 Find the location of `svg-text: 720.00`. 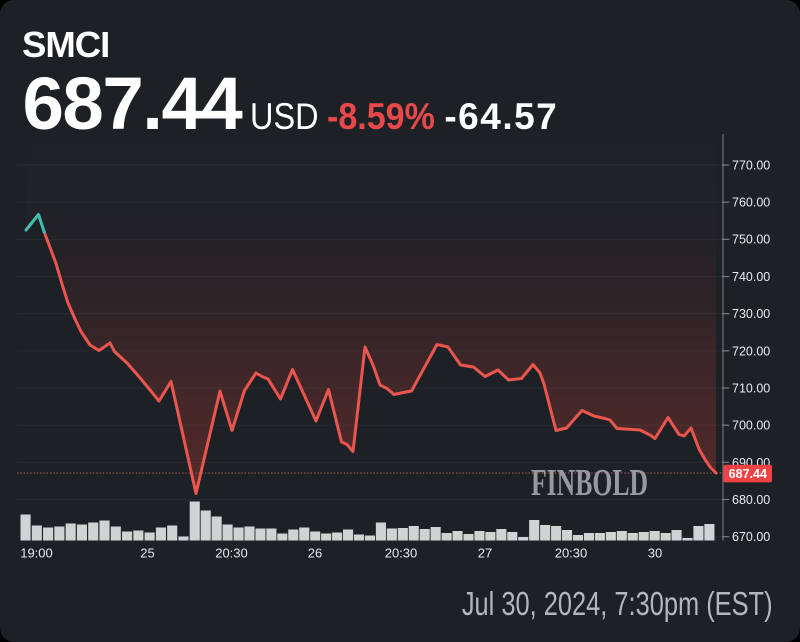

svg-text: 720.00 is located at coordinates (751, 351).